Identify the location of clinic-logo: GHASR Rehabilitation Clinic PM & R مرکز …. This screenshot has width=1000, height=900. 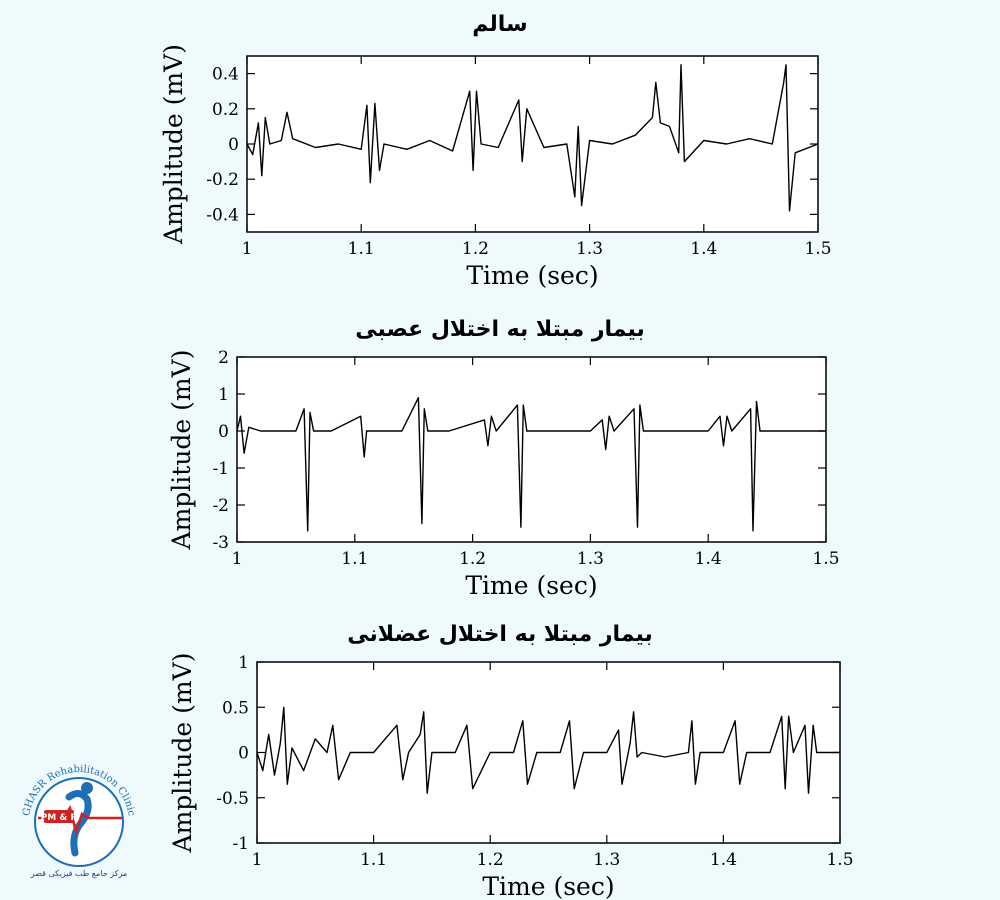
(78, 821).